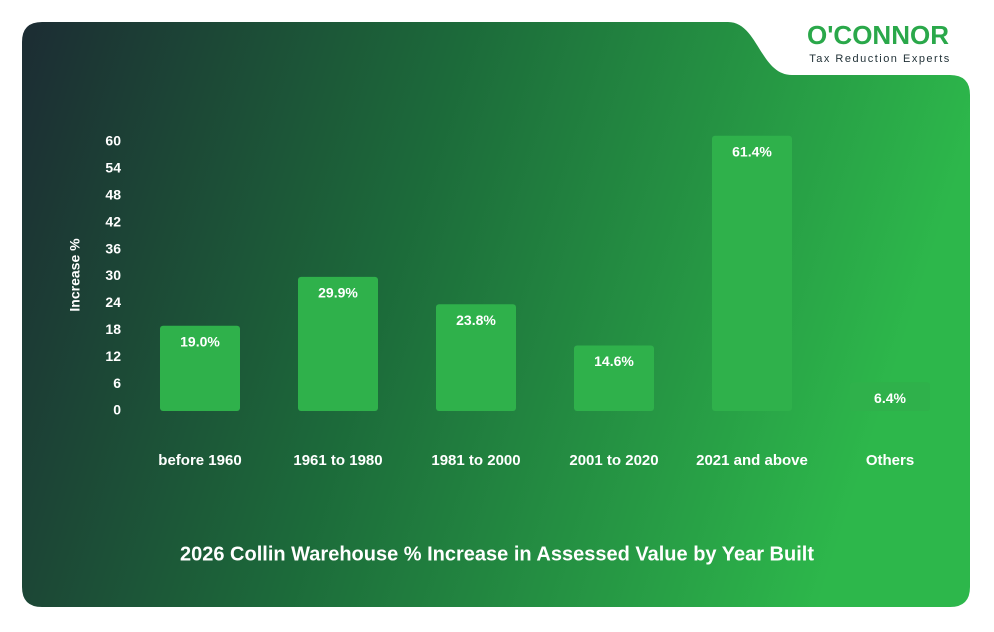 The width and height of the screenshot is (994, 632). I want to click on x-tick-label: before 1960, so click(199, 460).